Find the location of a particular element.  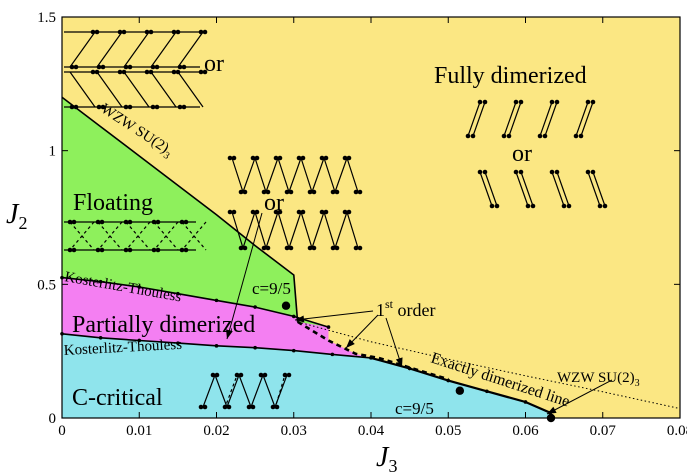

c-critical-dashed is located at coordinates (231, 391).